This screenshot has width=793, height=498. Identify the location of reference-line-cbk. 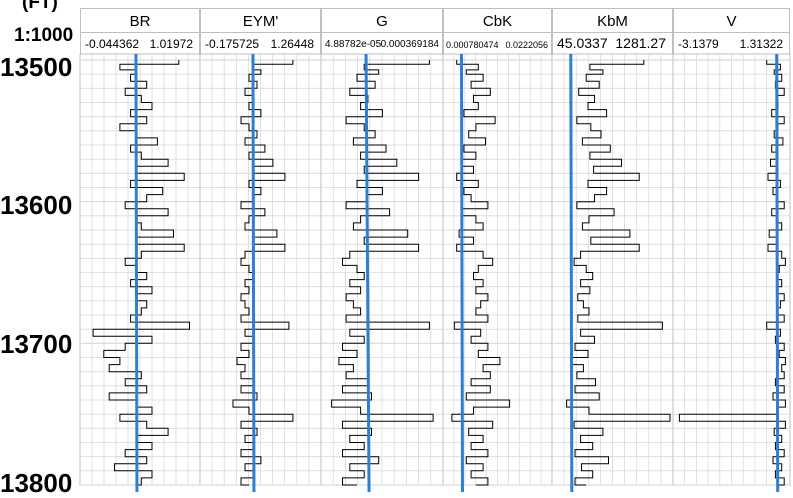
(461, 273).